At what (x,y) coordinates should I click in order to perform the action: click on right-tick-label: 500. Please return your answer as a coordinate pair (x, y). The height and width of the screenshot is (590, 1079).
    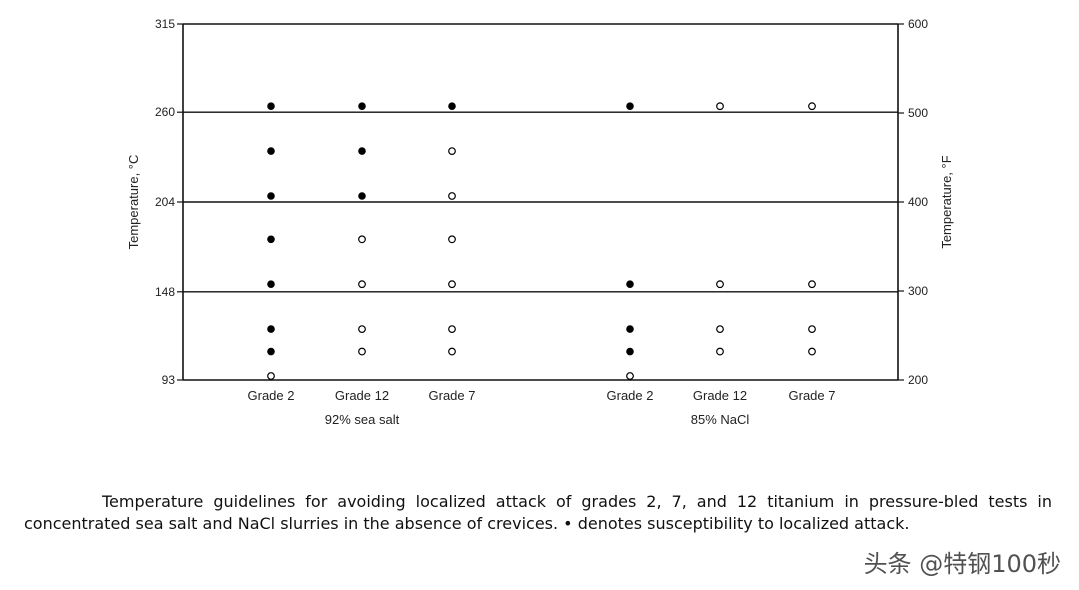
    Looking at the image, I should click on (918, 113).